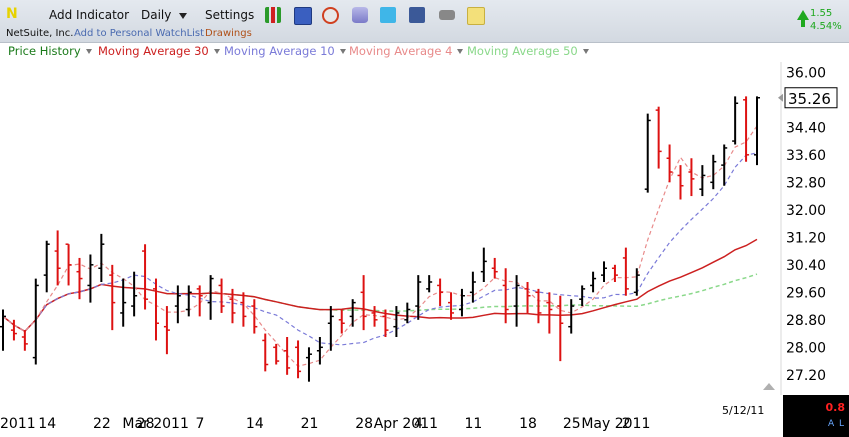 This screenshot has width=849, height=437. I want to click on y-tick-label: 28.80, so click(806, 321).